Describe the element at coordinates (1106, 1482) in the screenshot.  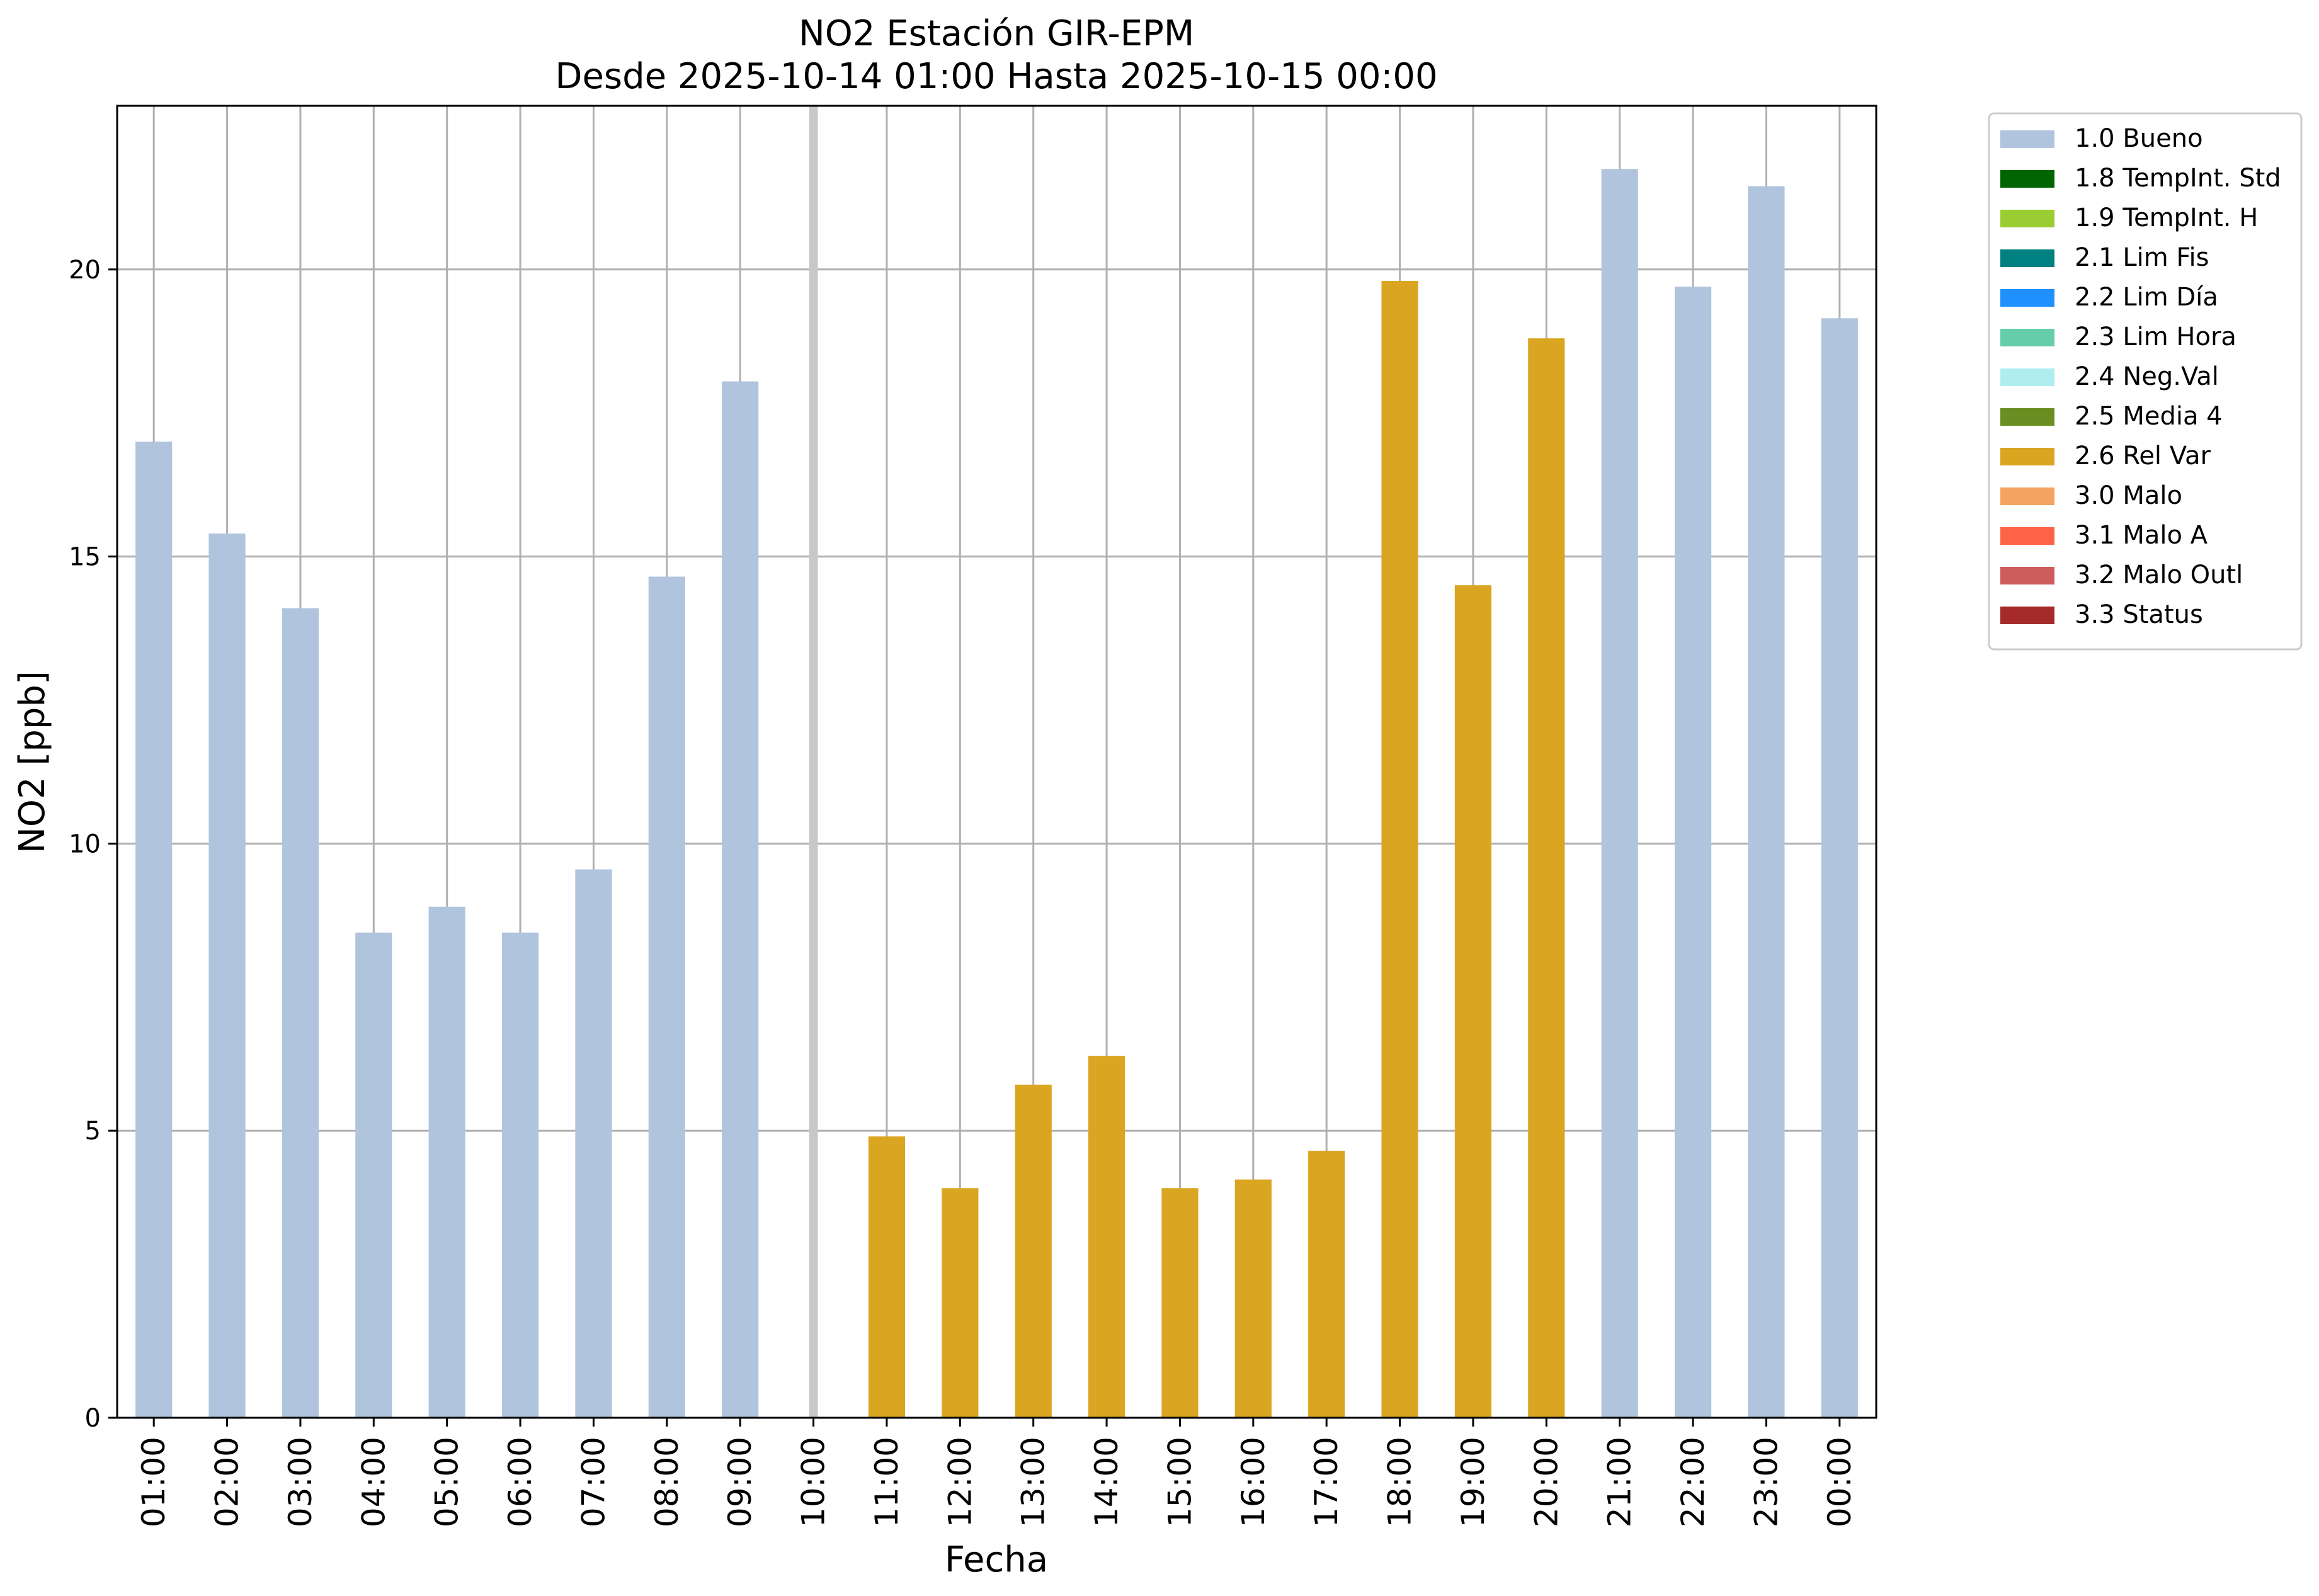
I see `x-tick-label: 14:00` at that location.